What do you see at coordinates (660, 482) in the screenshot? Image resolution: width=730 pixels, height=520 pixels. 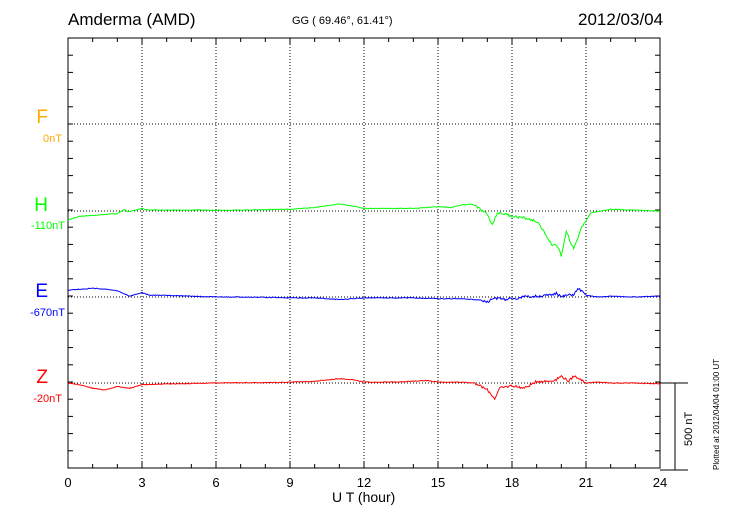 I see `x-tick-label: 24` at bounding box center [660, 482].